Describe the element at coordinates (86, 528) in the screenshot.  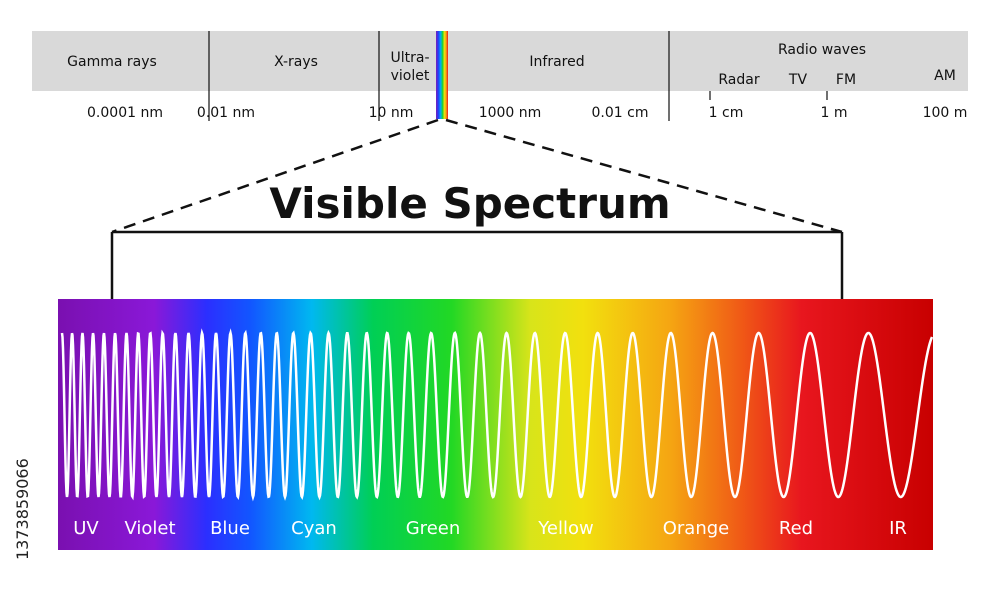
I see `spectrum-label-uv: UV` at that location.